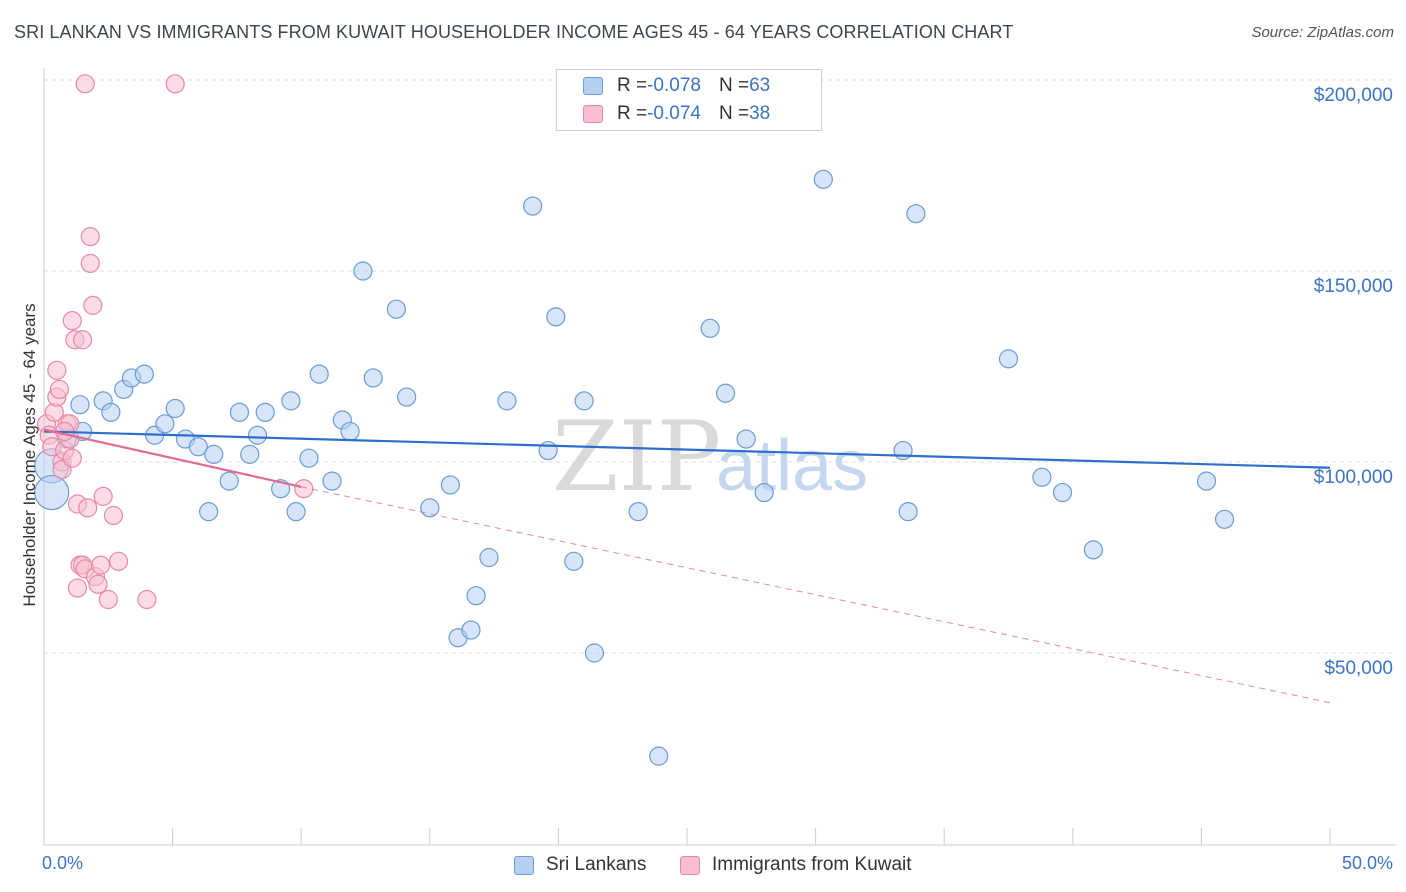 The image size is (1406, 892). Describe the element at coordinates (175, 342) in the screenshot. I see `series-immigrants-kuwait` at that location.